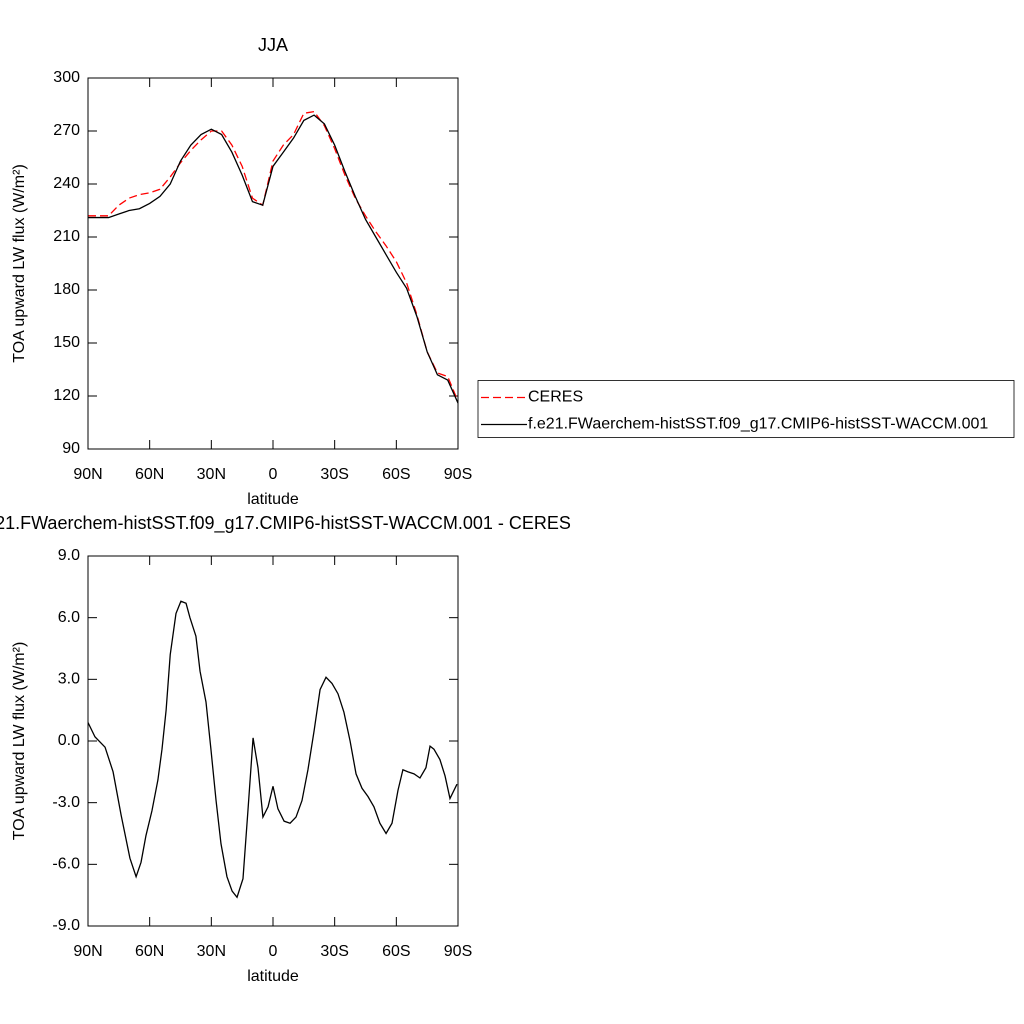 Image resolution: width=1024 pixels, height=1024 pixels. Describe the element at coordinates (69, 555) in the screenshot. I see `y-tick-label: 9.0` at that location.